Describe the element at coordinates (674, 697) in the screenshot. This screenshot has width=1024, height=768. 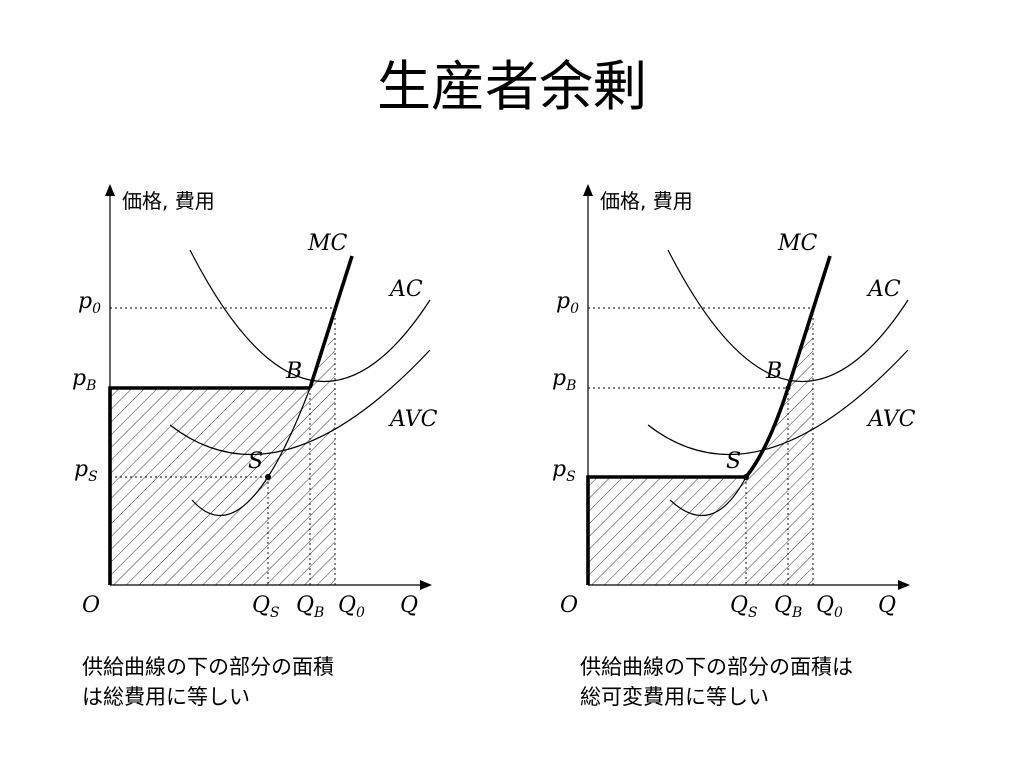
I see `caption-right-line-2: 総可変費用に等しい` at that location.